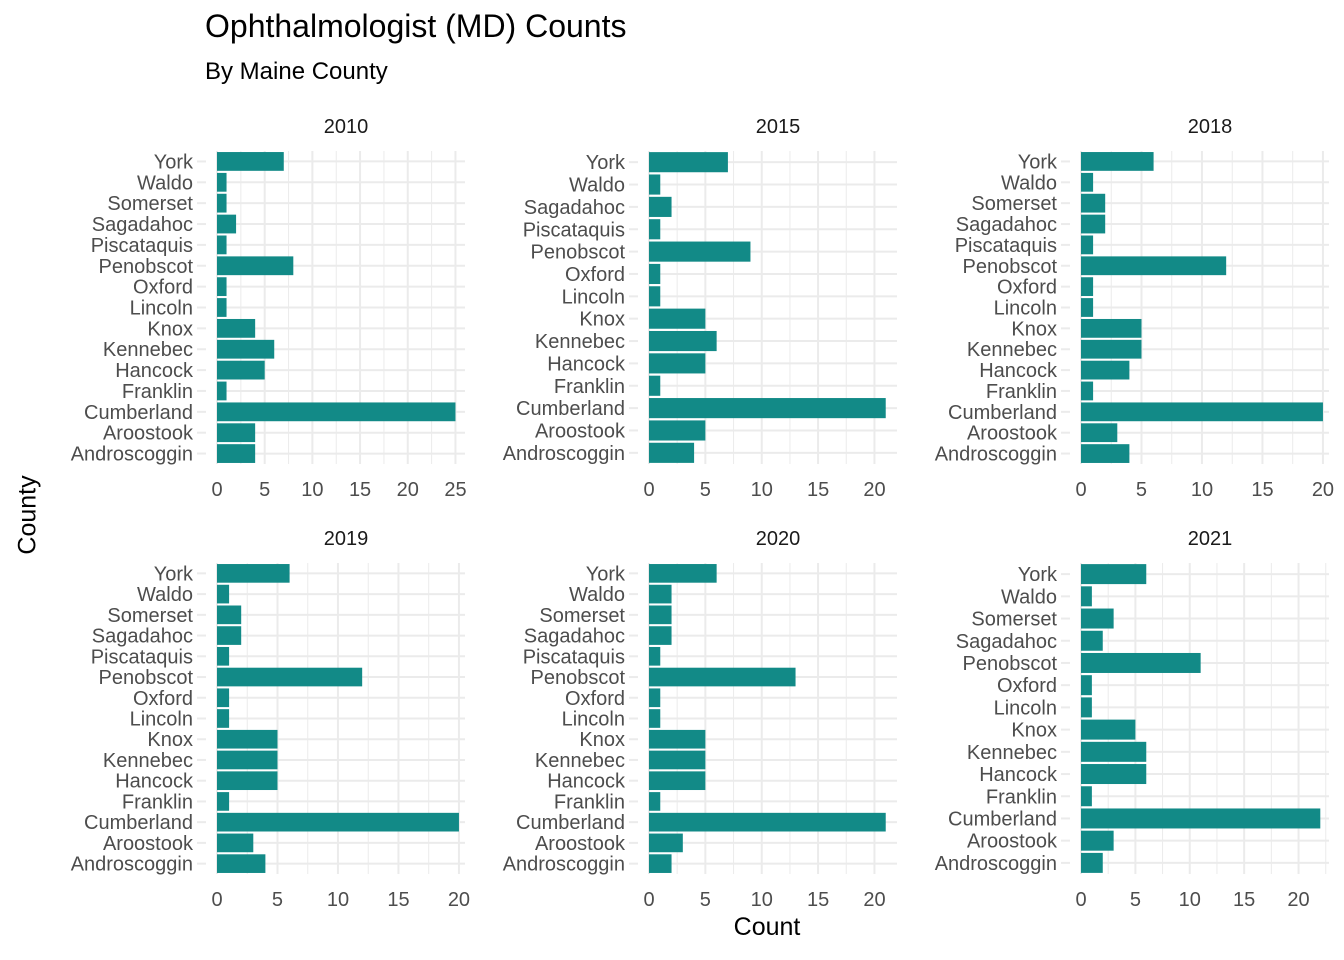  I want to click on category-label: Somerset, so click(1014, 620).